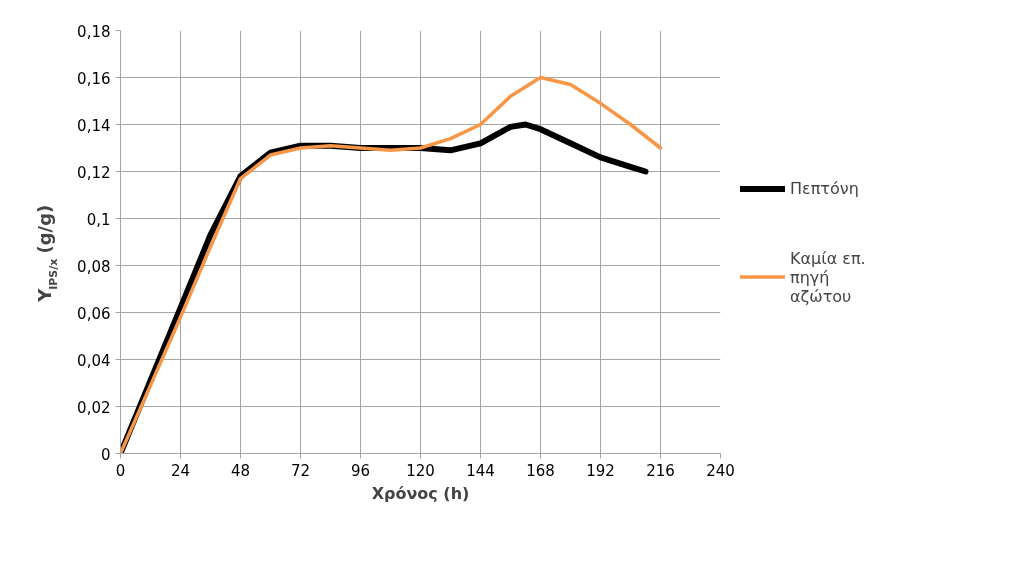 This screenshot has width=1027, height=576. What do you see at coordinates (600, 470) in the screenshot?
I see `x-tick-label: 192` at bounding box center [600, 470].